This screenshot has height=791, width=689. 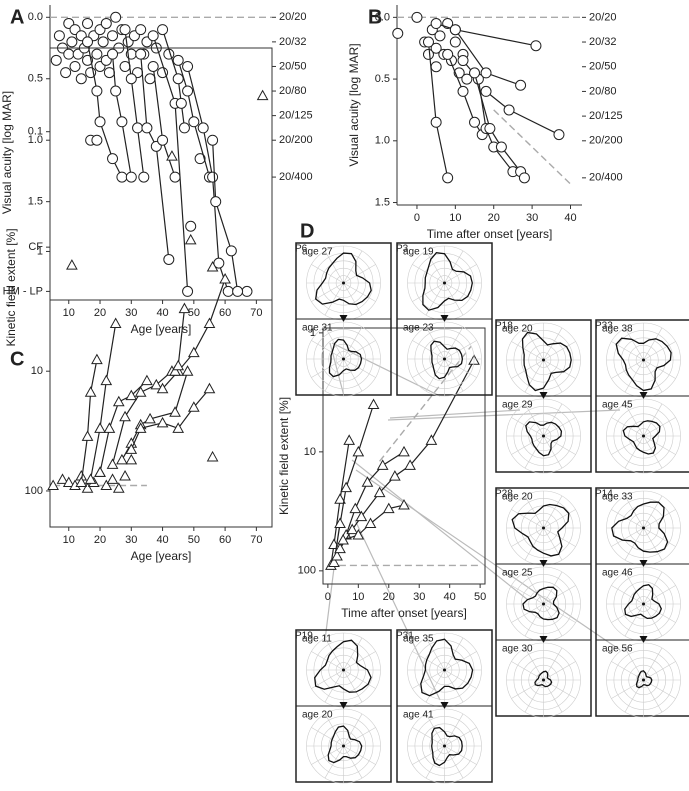 What do you see at coordinates (617, 573) in the screenshot?
I see `age-label: age 46` at bounding box center [617, 573].